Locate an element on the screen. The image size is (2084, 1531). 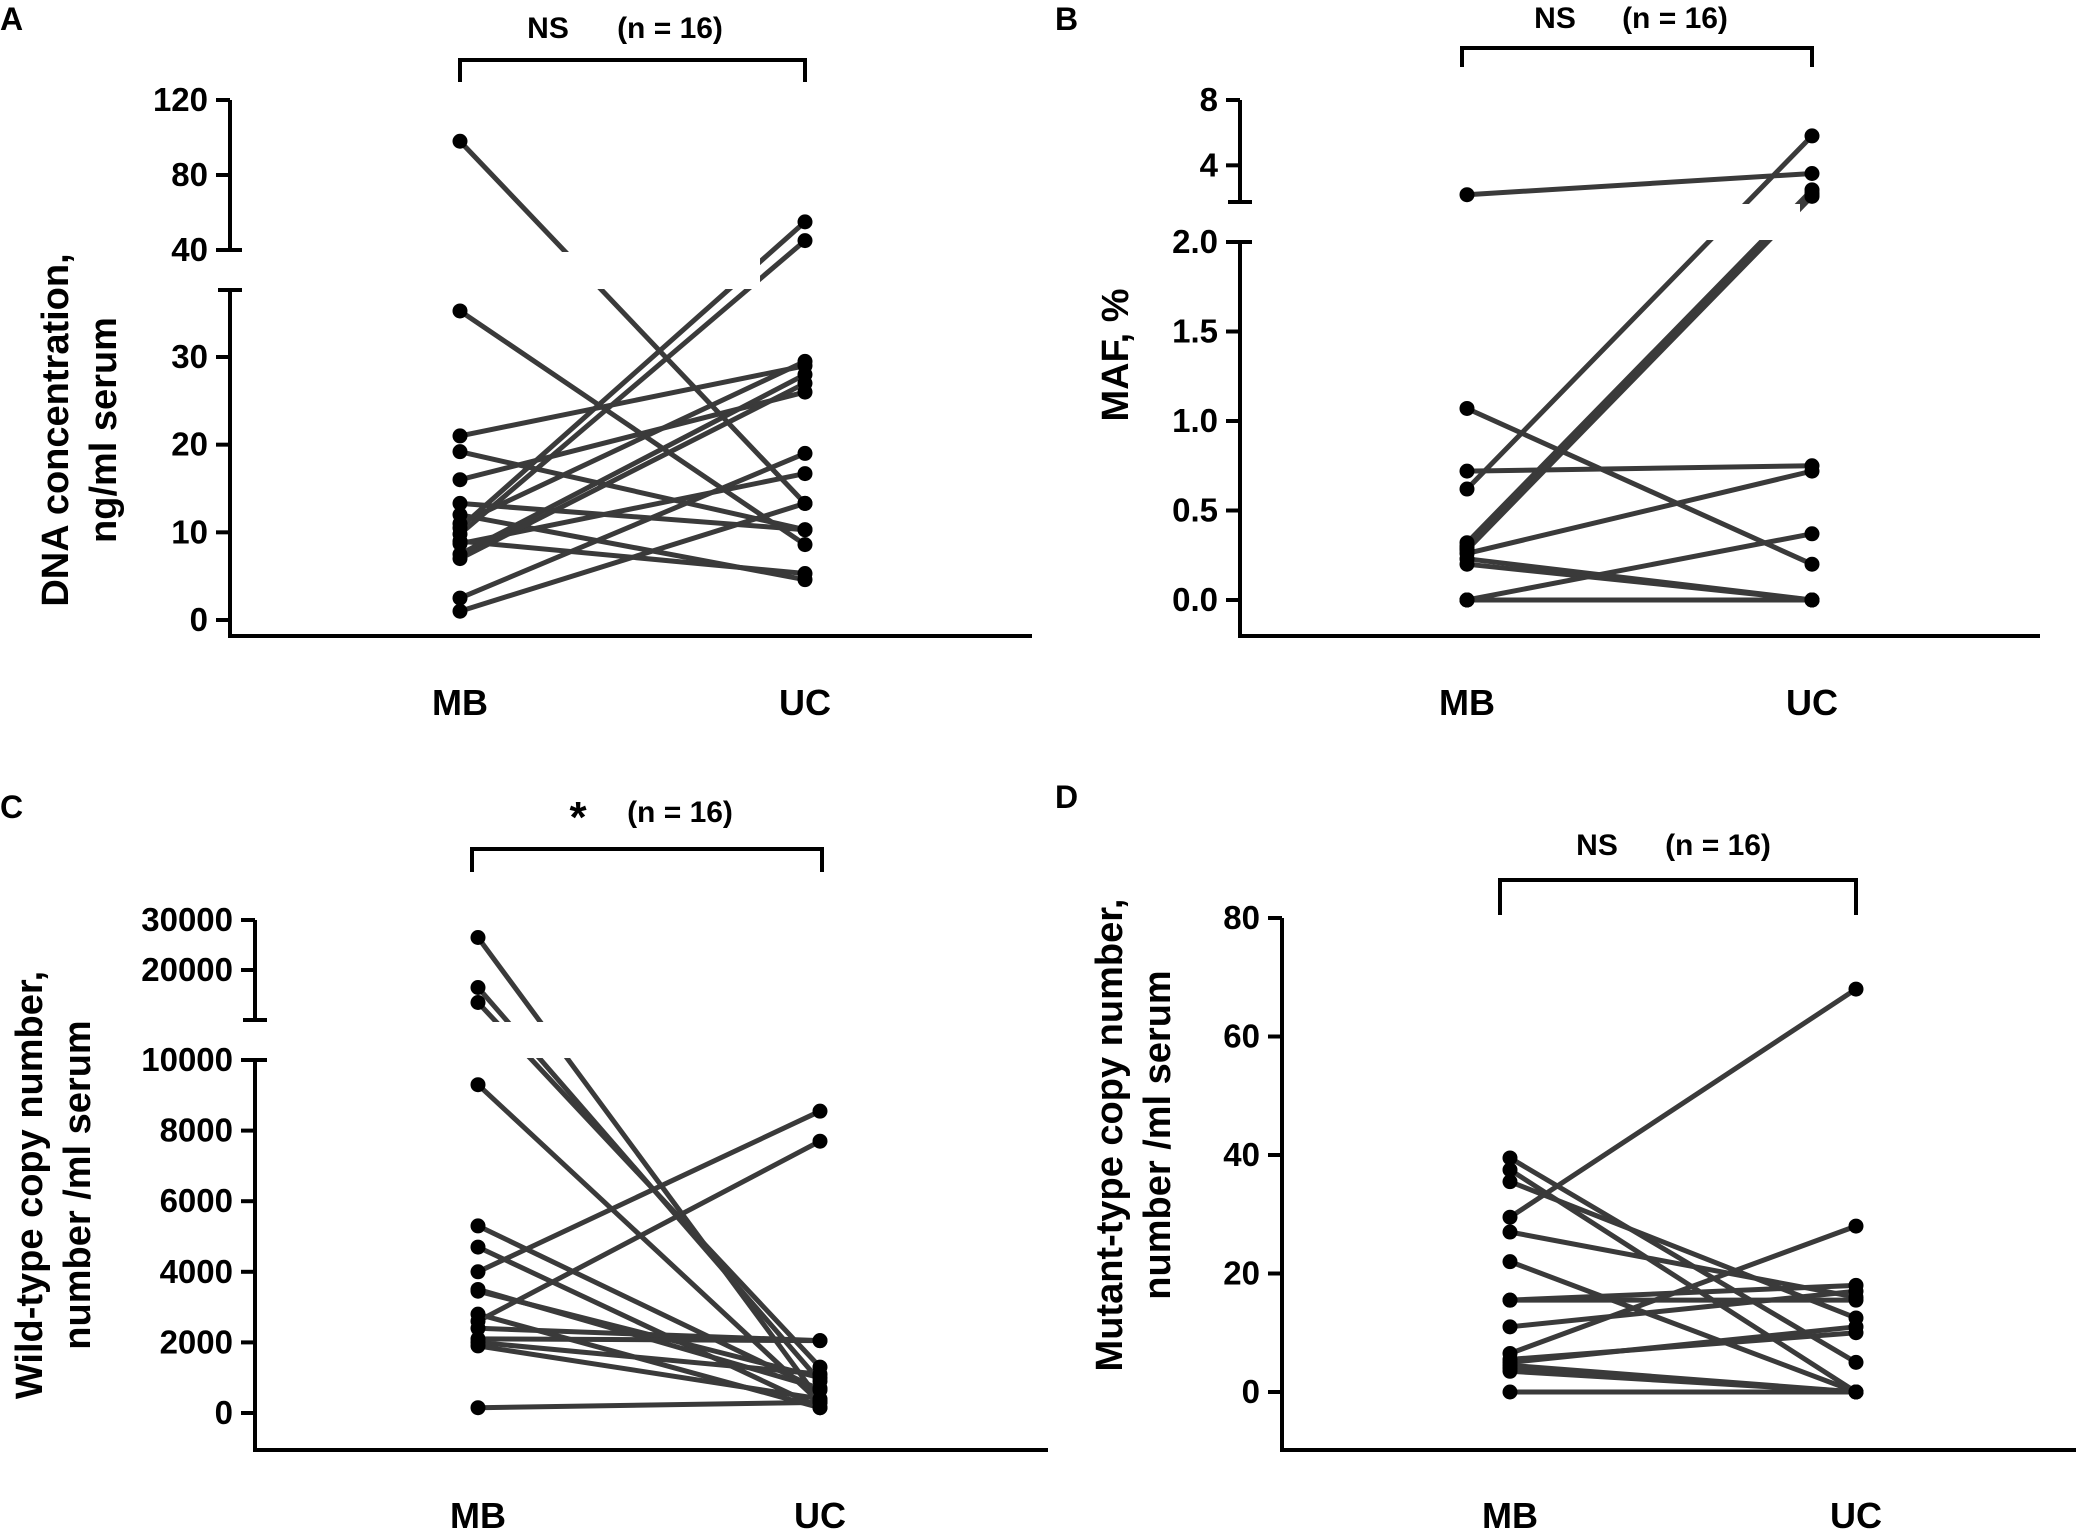
point-b-4-mb is located at coordinates (1467, 489).